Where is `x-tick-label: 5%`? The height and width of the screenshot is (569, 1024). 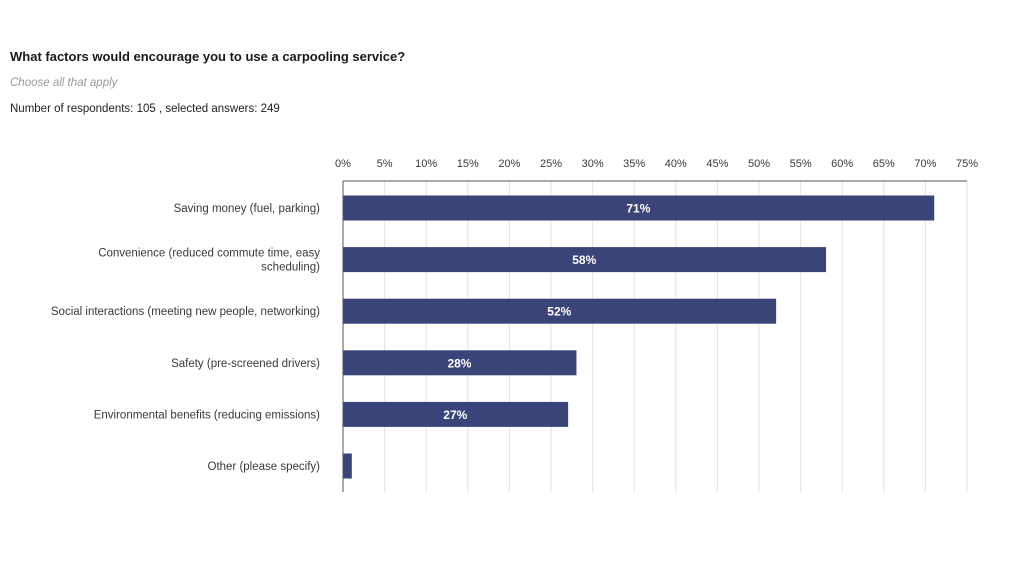 x-tick-label: 5% is located at coordinates (385, 164).